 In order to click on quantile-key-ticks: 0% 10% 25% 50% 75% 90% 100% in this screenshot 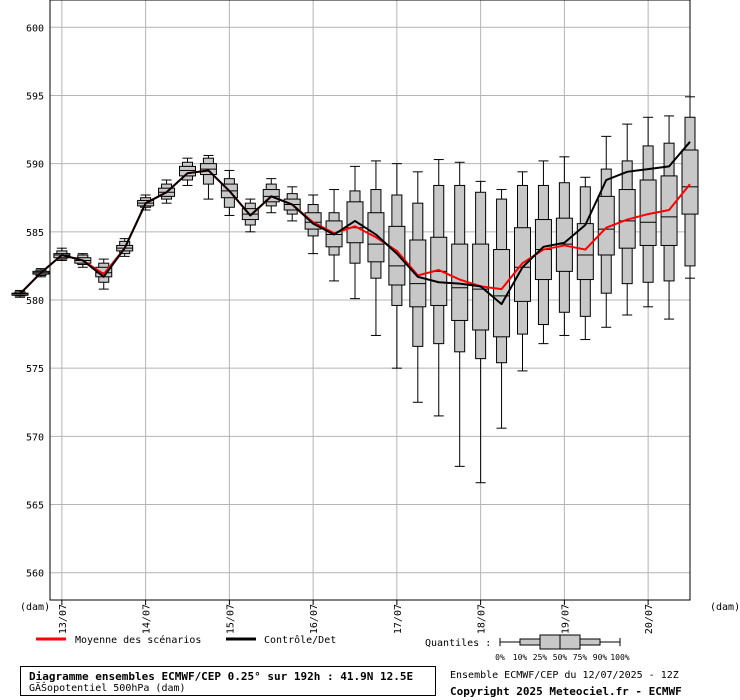, I will do `click(562, 657)`.